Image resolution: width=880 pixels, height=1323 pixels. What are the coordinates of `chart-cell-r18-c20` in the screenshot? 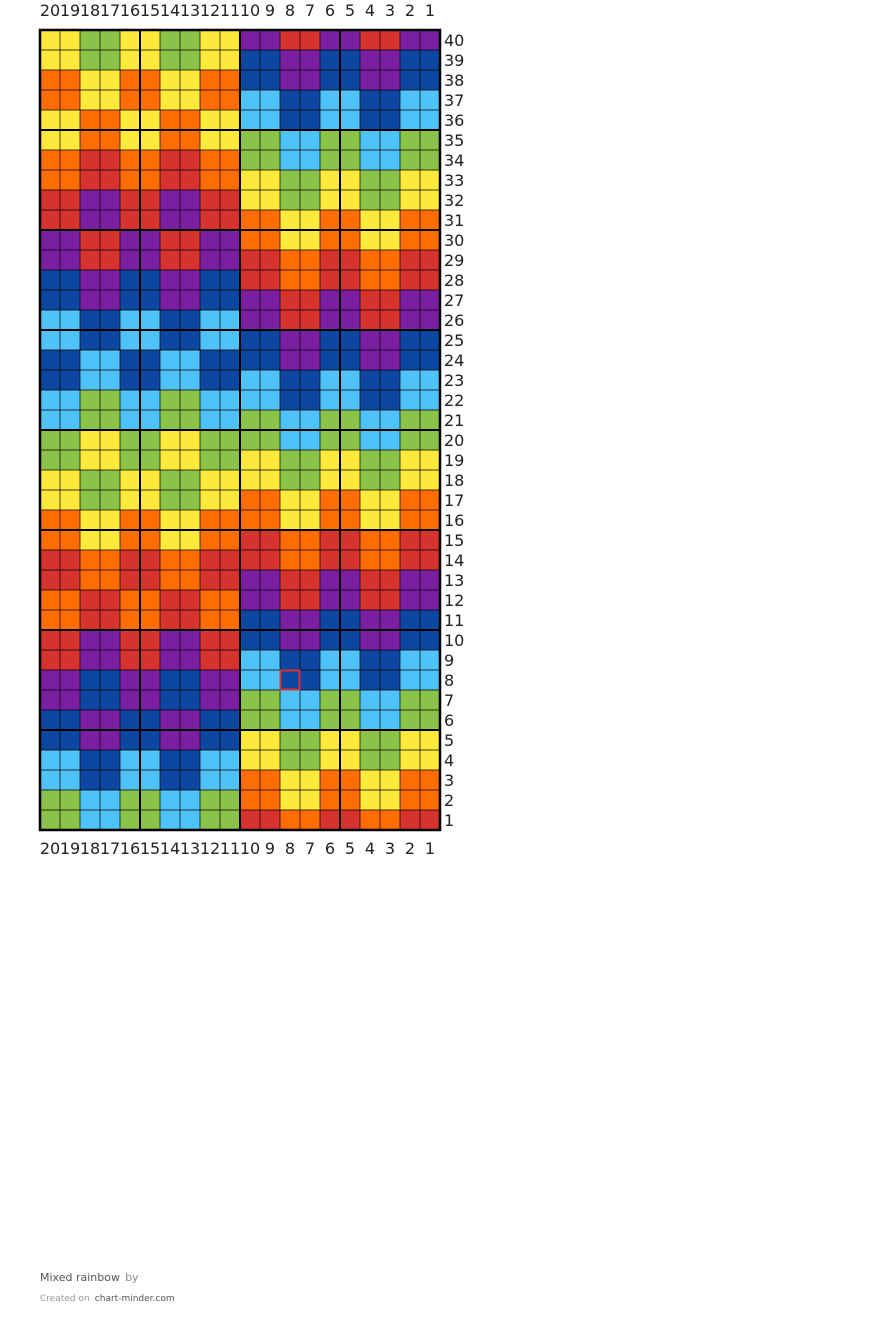 It's located at (50, 480).